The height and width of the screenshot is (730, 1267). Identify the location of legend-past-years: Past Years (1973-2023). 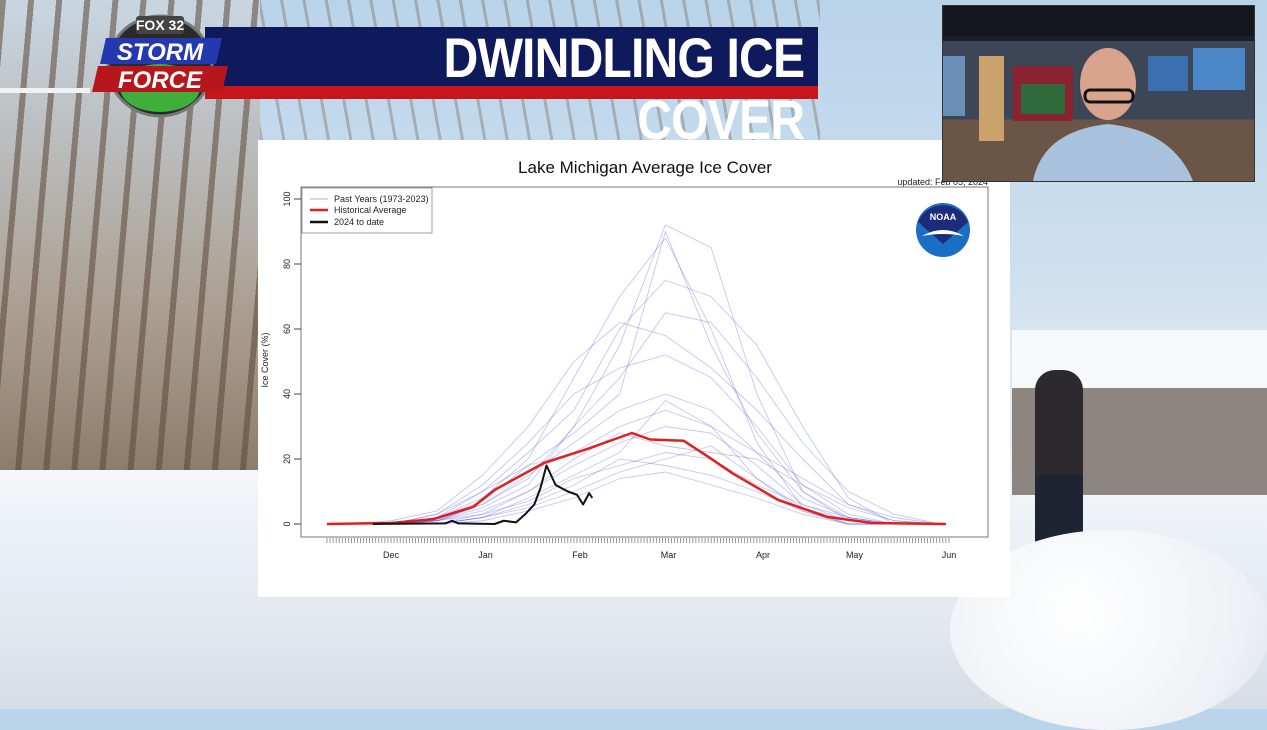
(381, 199).